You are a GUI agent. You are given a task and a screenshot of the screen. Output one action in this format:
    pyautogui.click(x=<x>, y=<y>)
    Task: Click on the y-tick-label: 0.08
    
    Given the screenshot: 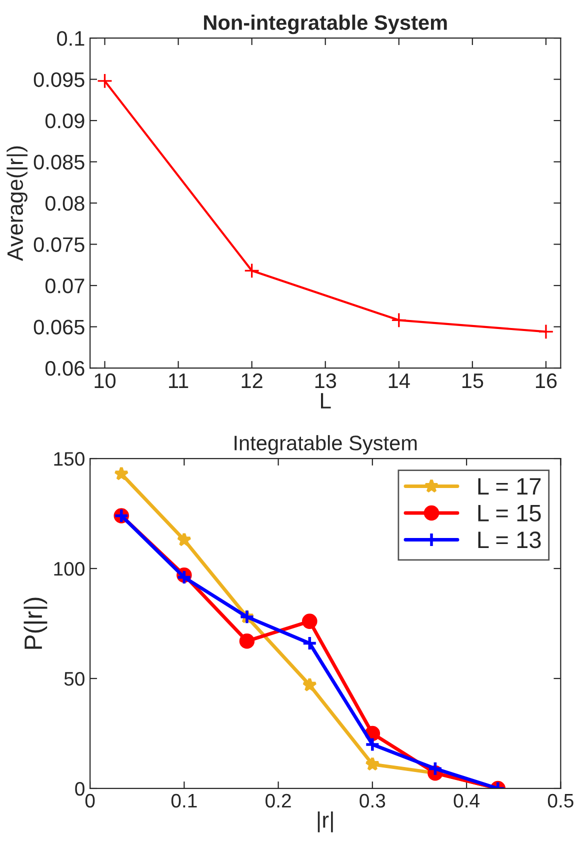 What is the action you would take?
    pyautogui.click(x=64, y=203)
    